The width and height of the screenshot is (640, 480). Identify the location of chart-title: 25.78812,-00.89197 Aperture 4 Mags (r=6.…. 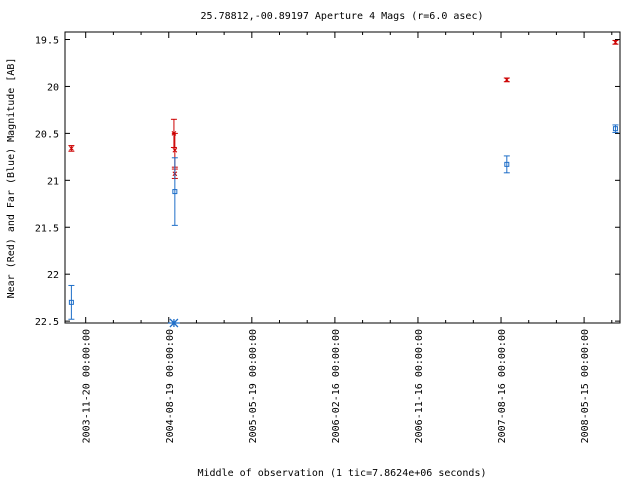
(342, 16).